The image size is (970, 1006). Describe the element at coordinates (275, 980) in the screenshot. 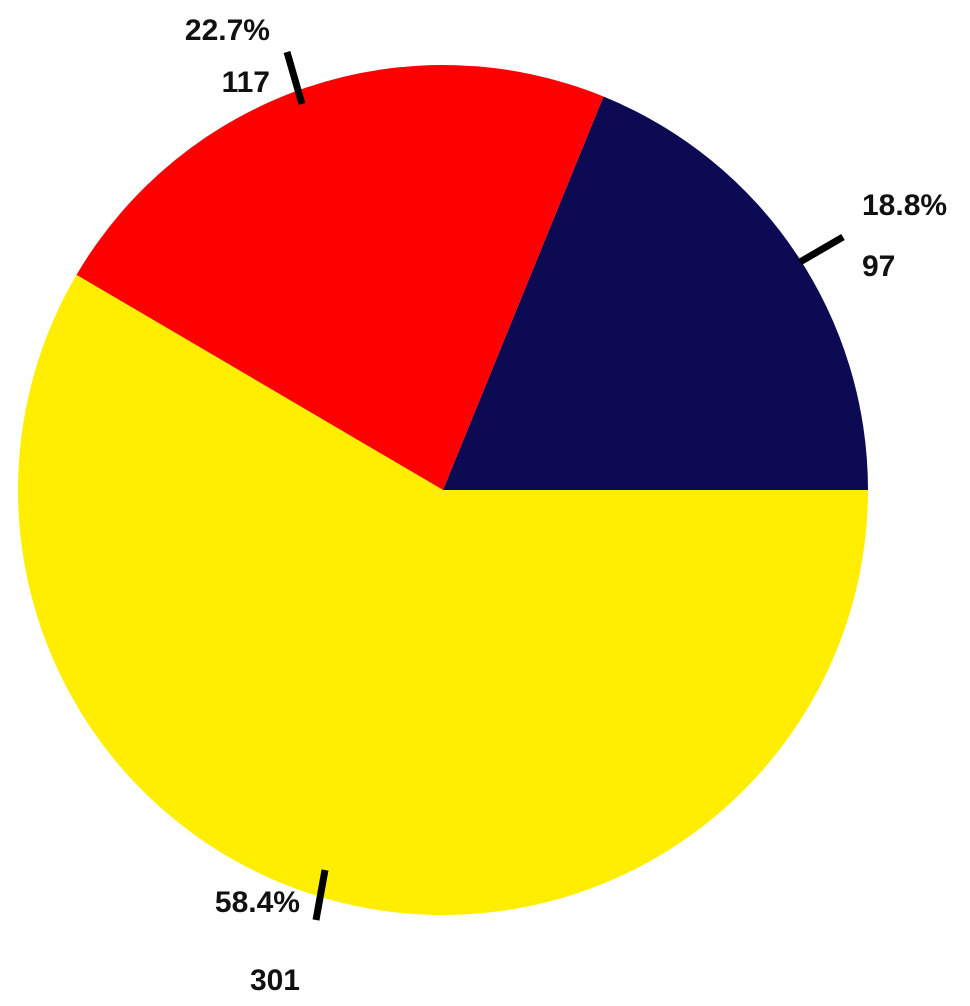

I see `count-label-301: 301` at that location.